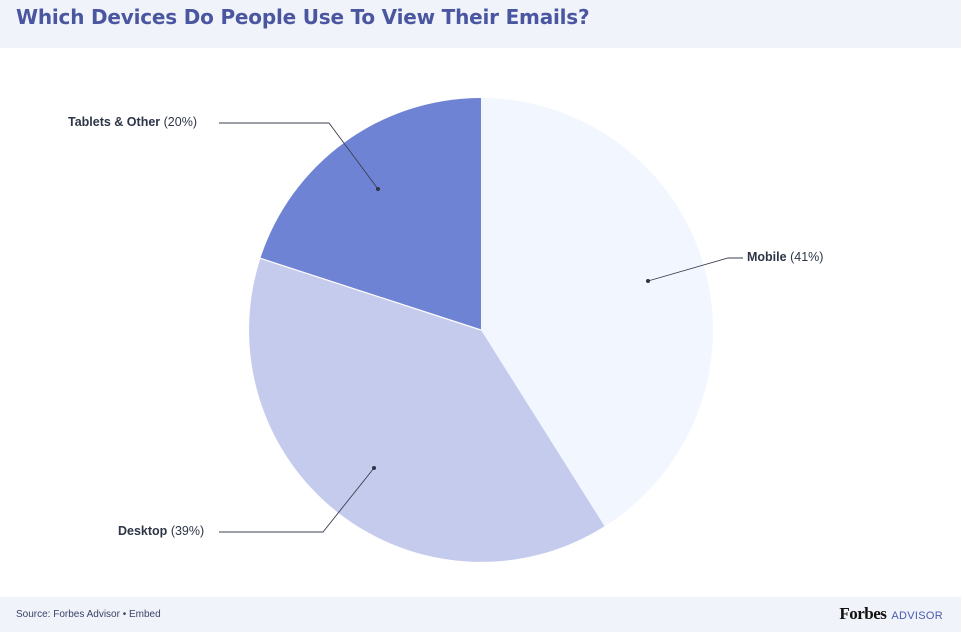  Describe the element at coordinates (917, 616) in the screenshot. I see `logo-advisor: ADVISOR` at that location.